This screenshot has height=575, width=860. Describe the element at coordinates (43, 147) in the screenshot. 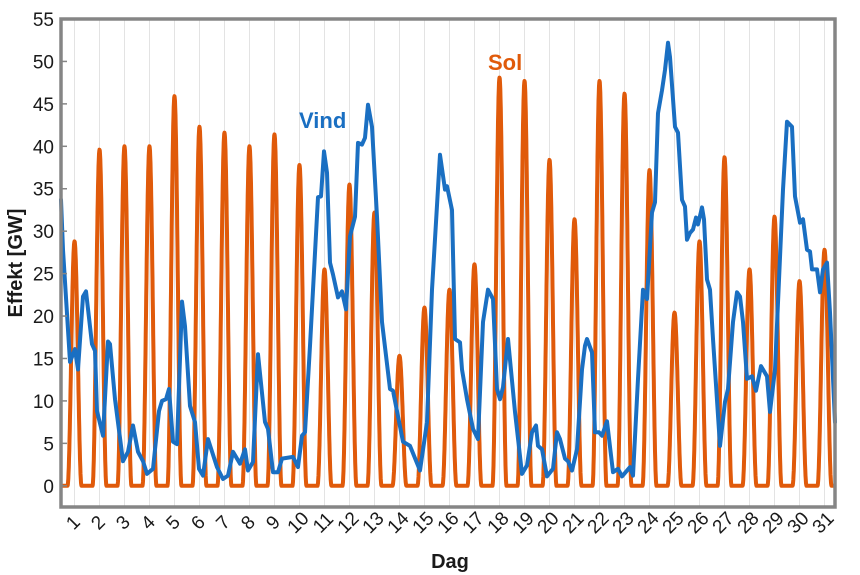

I see `y-tick-label: 40` at that location.